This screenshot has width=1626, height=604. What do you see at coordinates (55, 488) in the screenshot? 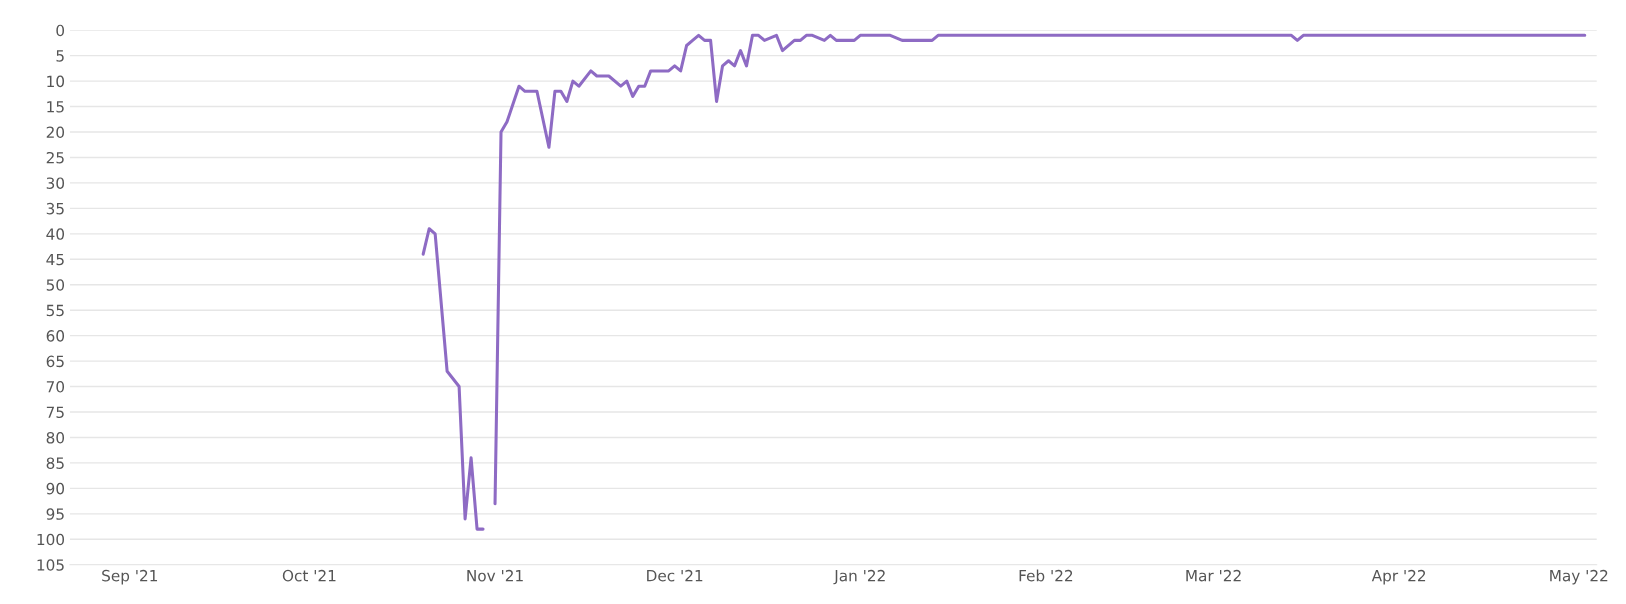
I see `y-tick-label: 90` at bounding box center [55, 488].